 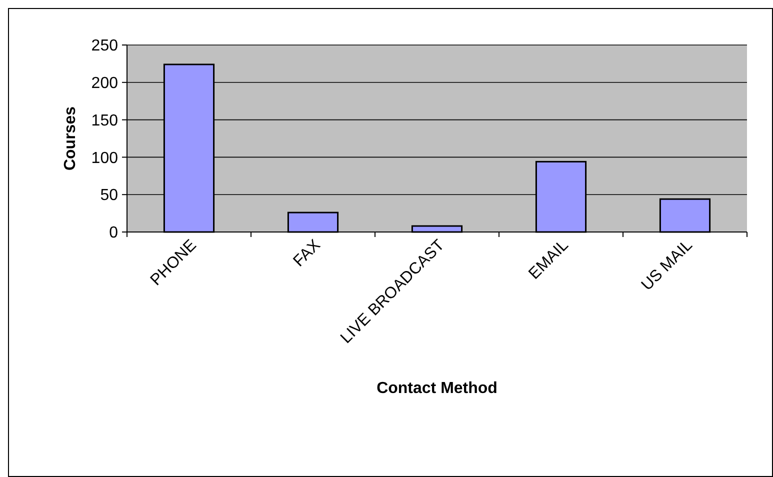 What do you see at coordinates (104, 158) in the screenshot?
I see `y-tick-label: 100` at bounding box center [104, 158].